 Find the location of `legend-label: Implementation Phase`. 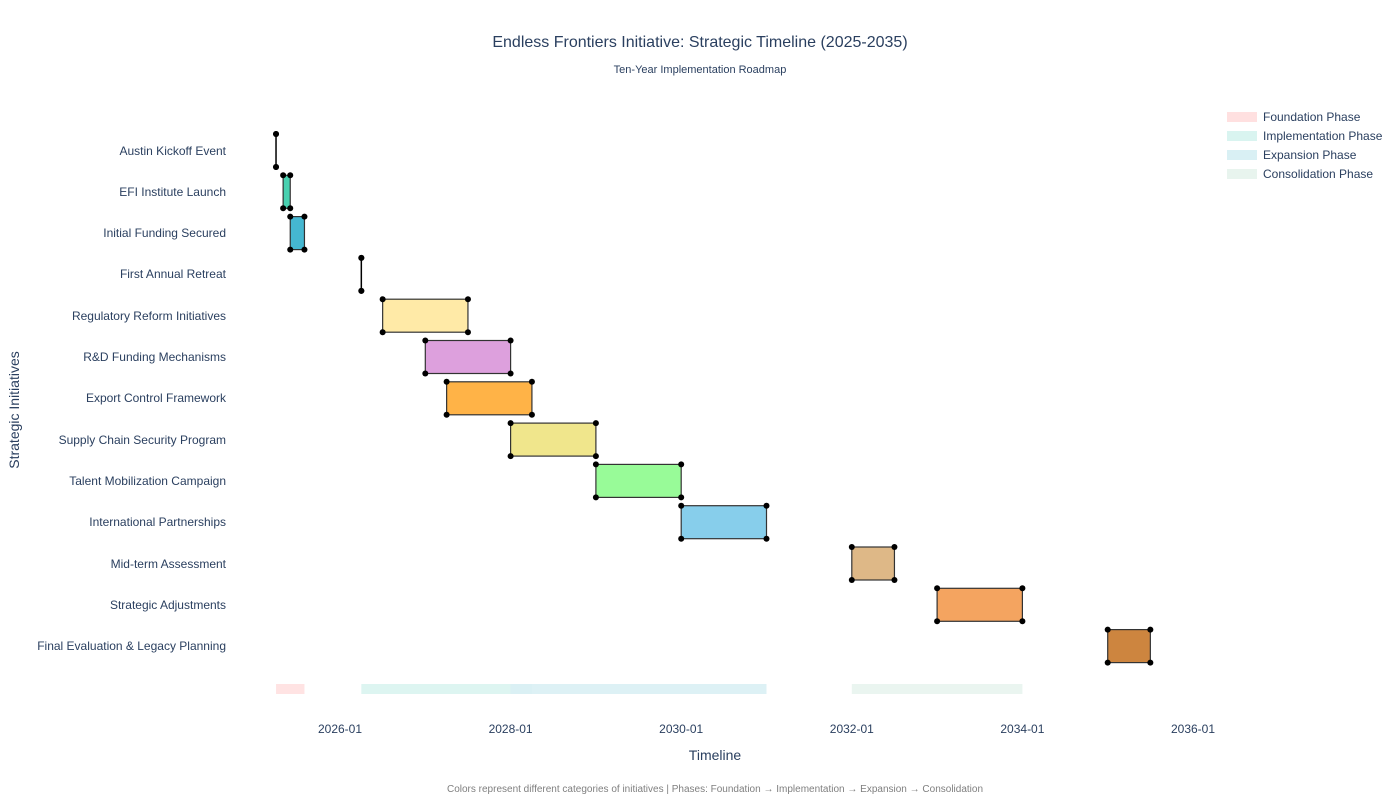

legend-label: Implementation Phase is located at coordinates (1323, 135).